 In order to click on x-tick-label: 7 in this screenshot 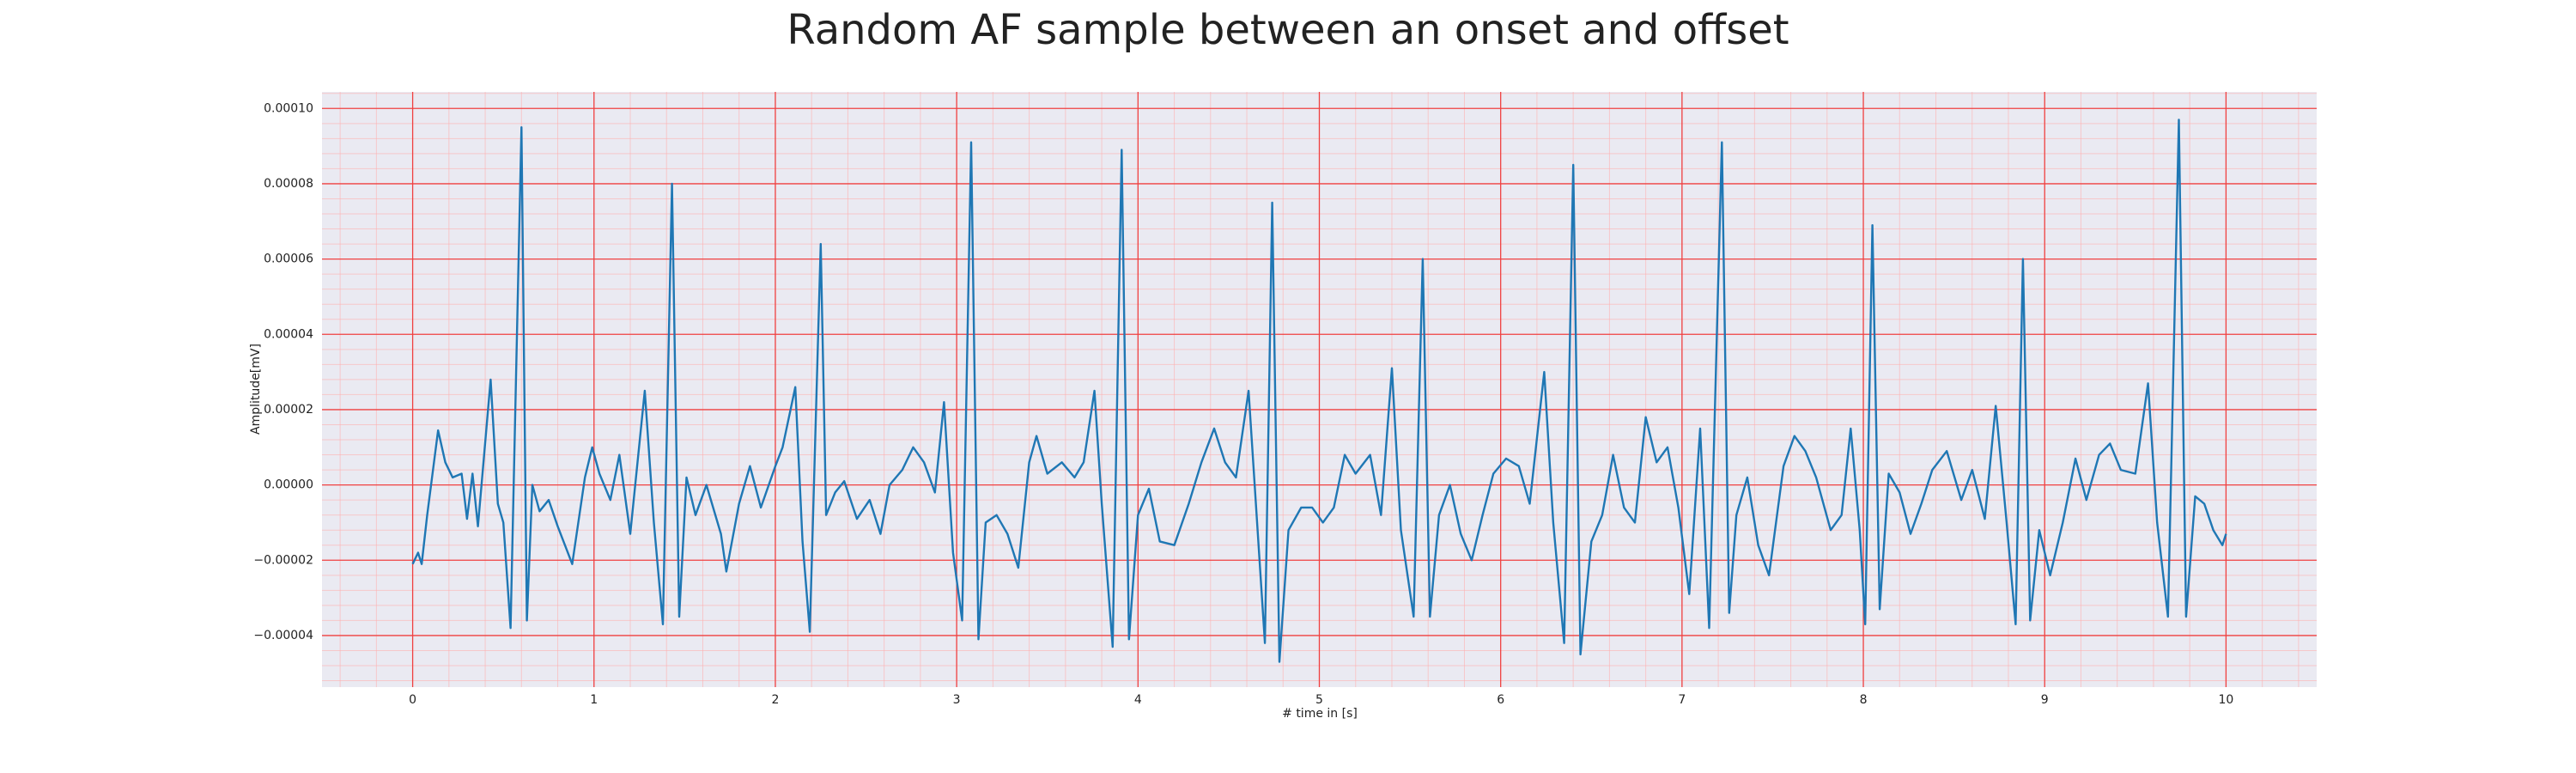, I will do `click(1682, 700)`.